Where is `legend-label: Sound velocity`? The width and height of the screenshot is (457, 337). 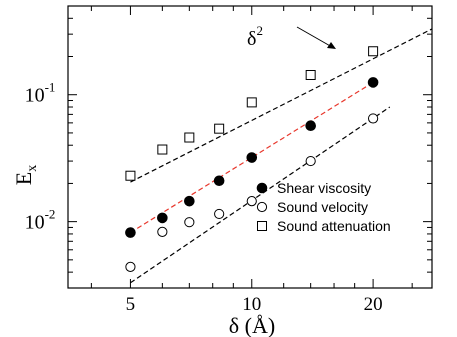 legend-label: Sound velocity is located at coordinates (322, 207).